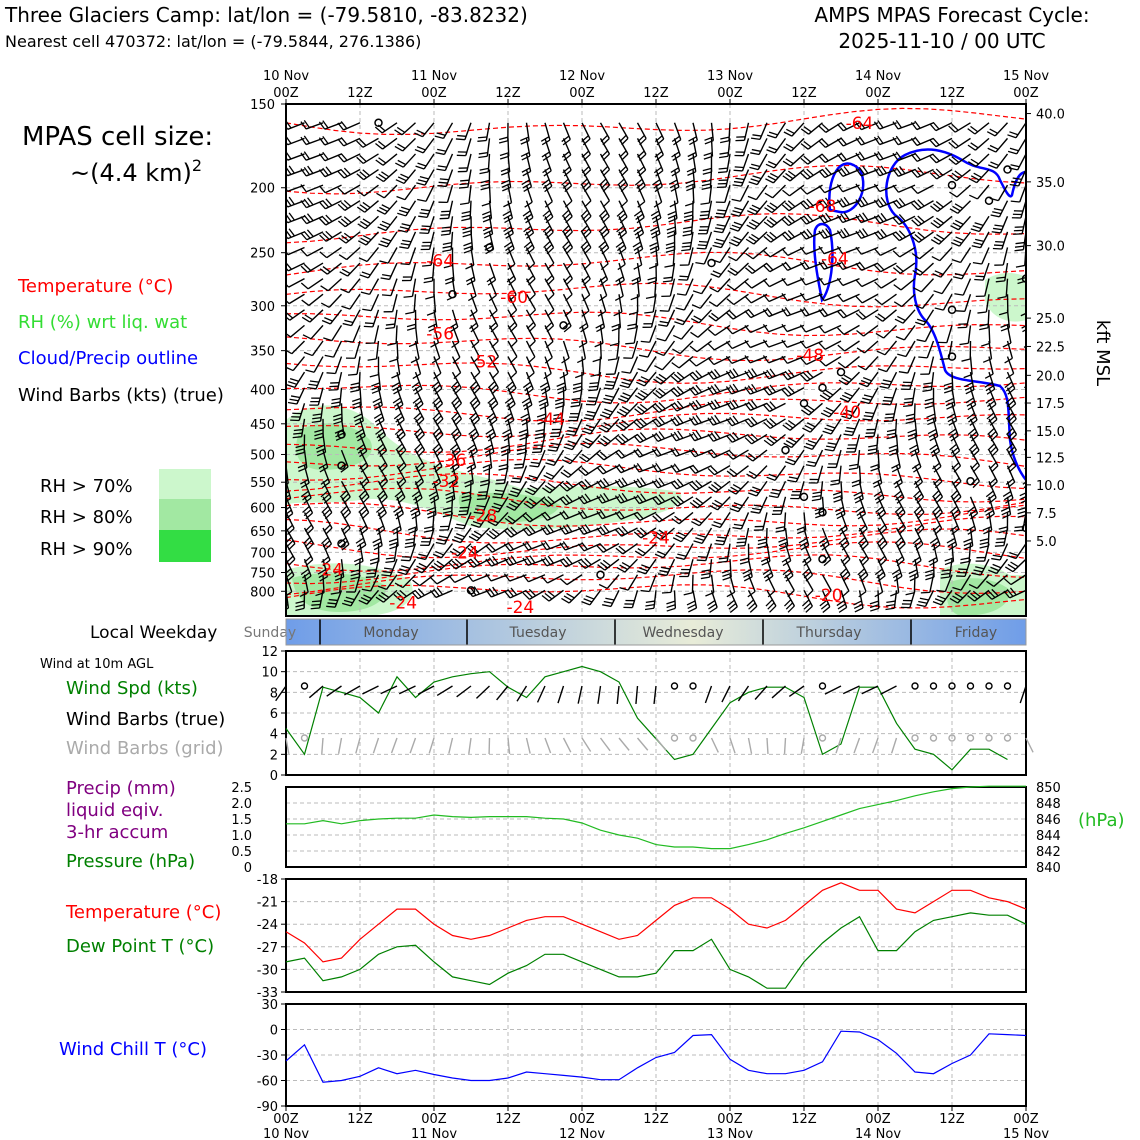 This screenshot has height=1140, width=1140. I want to click on bottom-time-label: 00Z, so click(878, 1119).